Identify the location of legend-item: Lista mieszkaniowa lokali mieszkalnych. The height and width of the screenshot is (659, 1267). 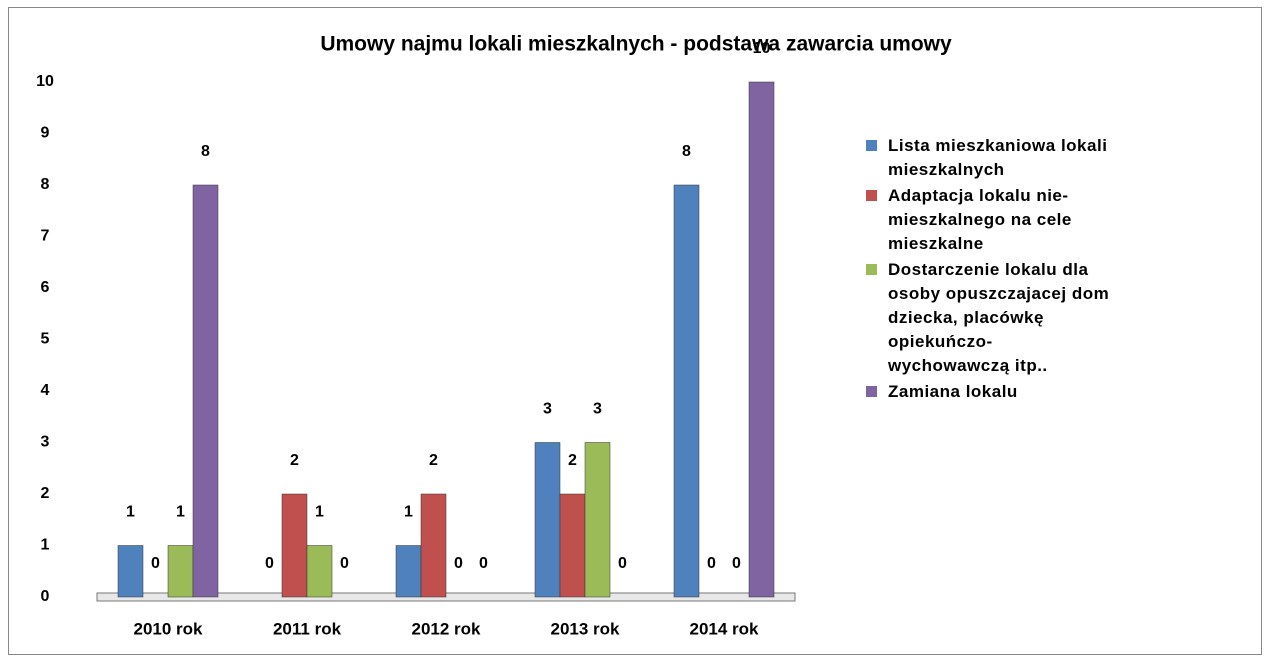
(988, 158).